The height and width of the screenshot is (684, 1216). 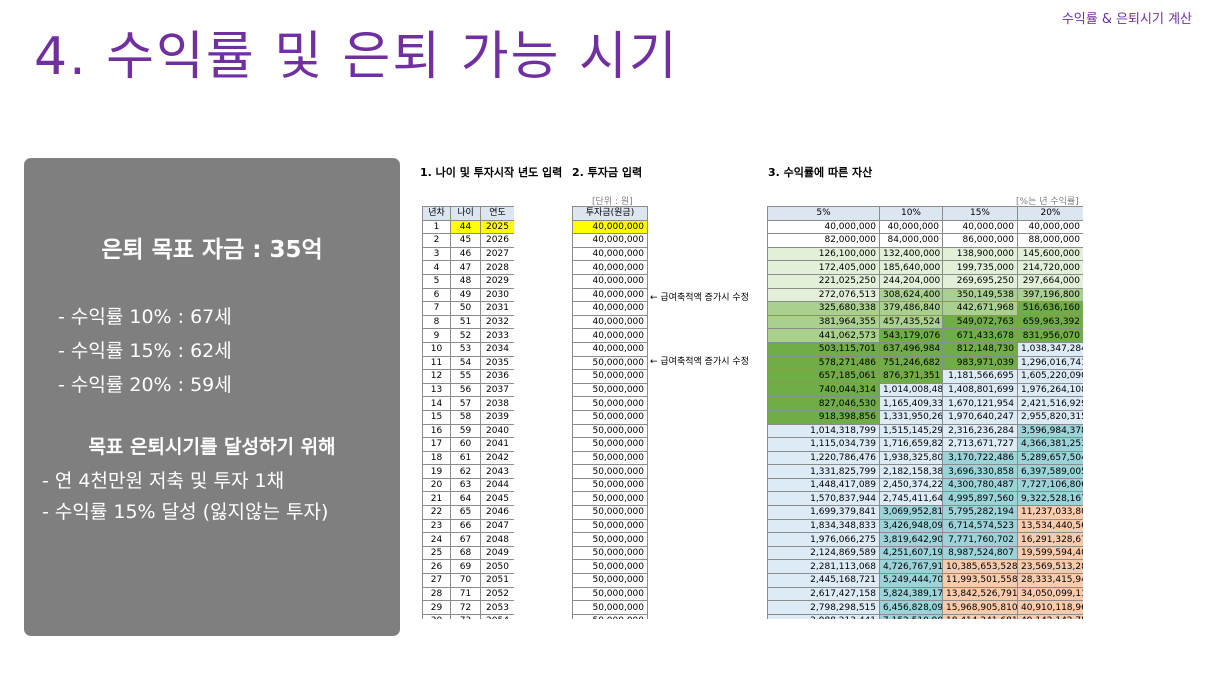 What do you see at coordinates (823, 240) in the screenshot?
I see `asset-cell: 82,000,000` at bounding box center [823, 240].